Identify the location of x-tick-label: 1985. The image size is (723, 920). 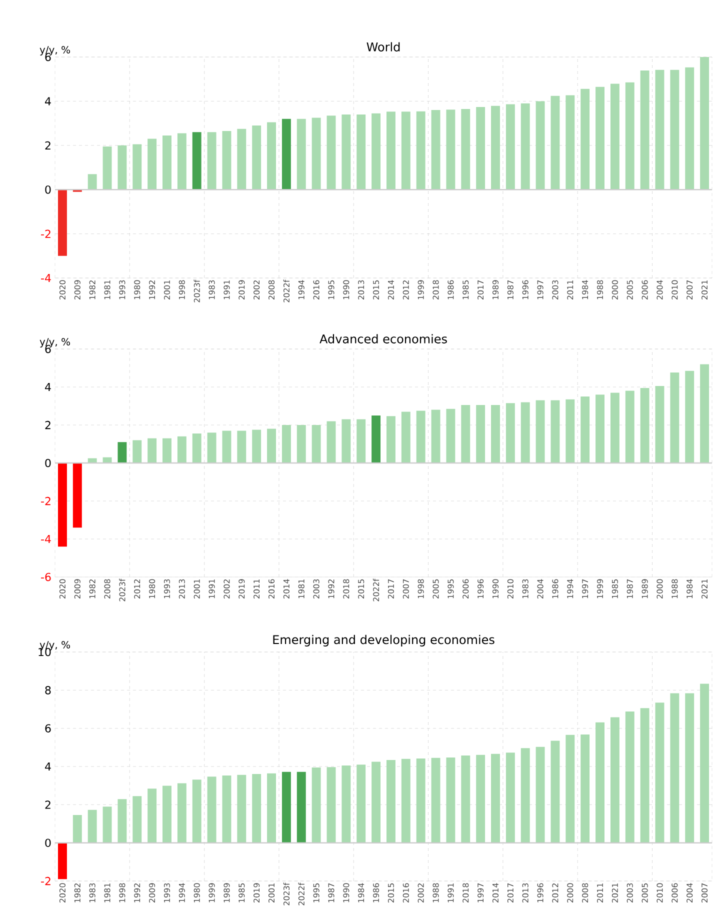
(615, 588).